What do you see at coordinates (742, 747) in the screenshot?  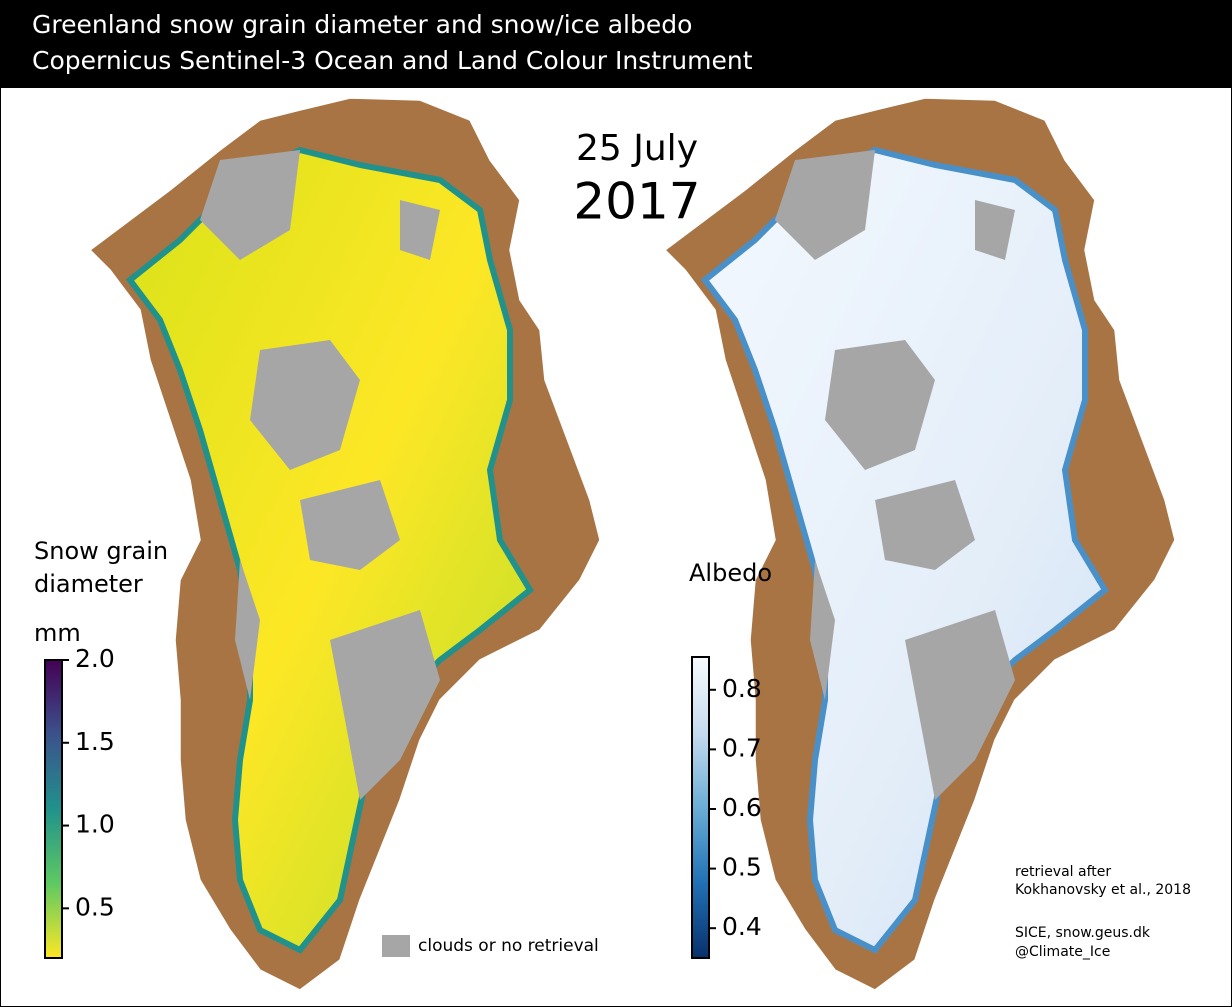 I see `tick-label: 0.7` at bounding box center [742, 747].